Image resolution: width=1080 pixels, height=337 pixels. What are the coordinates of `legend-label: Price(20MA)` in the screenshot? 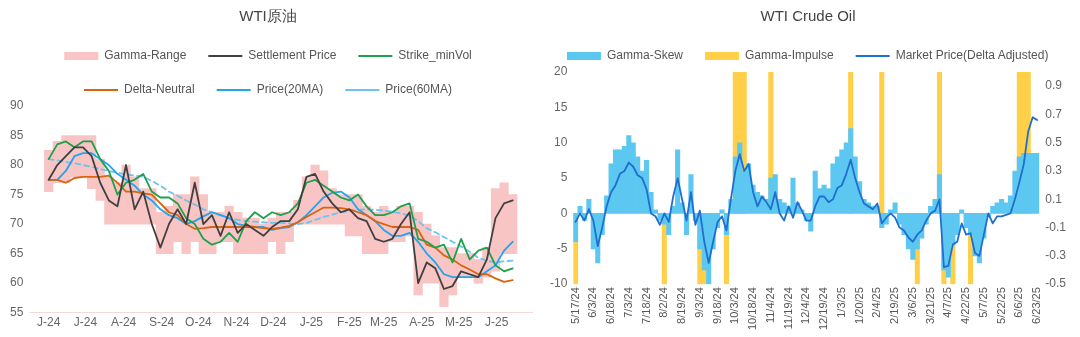 It's located at (290, 89).